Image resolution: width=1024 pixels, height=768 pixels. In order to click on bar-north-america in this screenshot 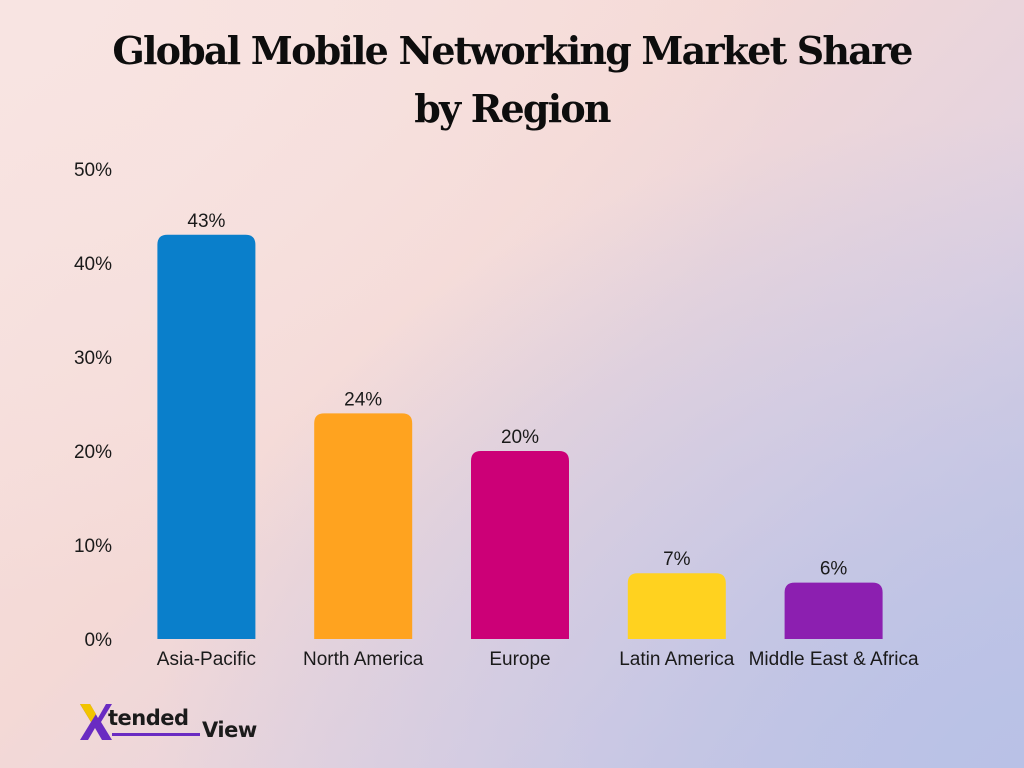, I will do `click(363, 526)`.